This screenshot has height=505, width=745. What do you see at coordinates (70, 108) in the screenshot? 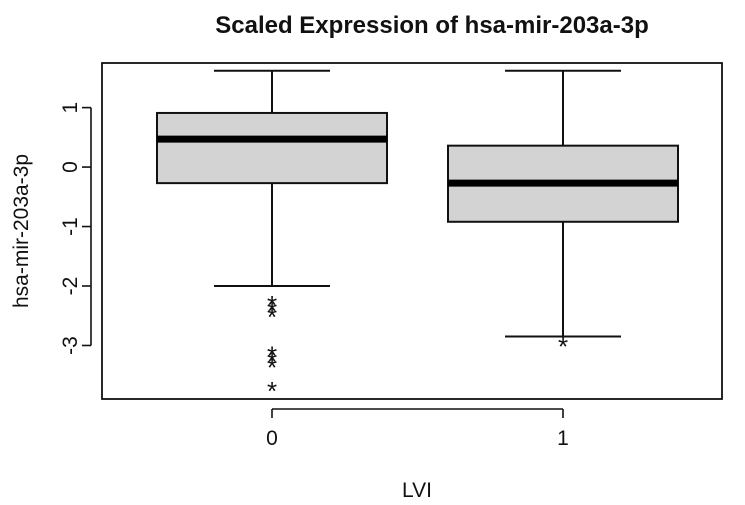
I see `y-tick-label: 1` at bounding box center [70, 108].